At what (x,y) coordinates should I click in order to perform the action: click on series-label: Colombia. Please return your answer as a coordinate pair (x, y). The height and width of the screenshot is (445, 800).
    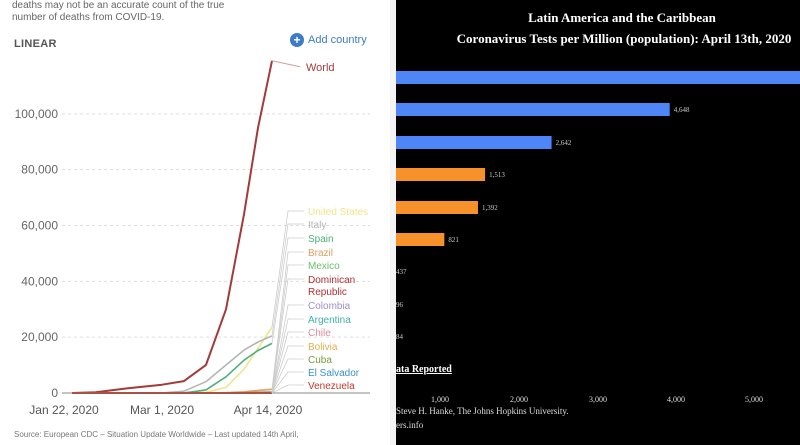
    Looking at the image, I should click on (329, 306).